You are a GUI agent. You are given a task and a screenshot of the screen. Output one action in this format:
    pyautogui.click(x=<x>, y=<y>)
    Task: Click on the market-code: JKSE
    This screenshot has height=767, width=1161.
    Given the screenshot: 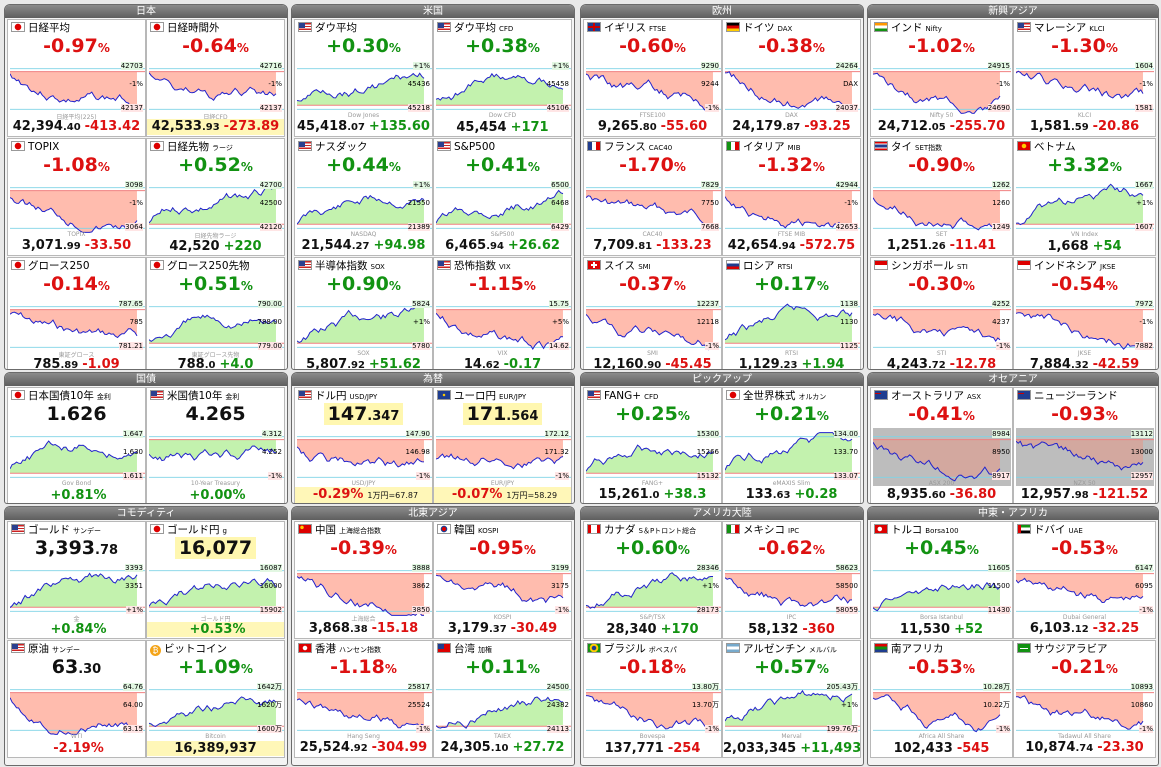 What is the action you would take?
    pyautogui.click(x=1108, y=267)
    